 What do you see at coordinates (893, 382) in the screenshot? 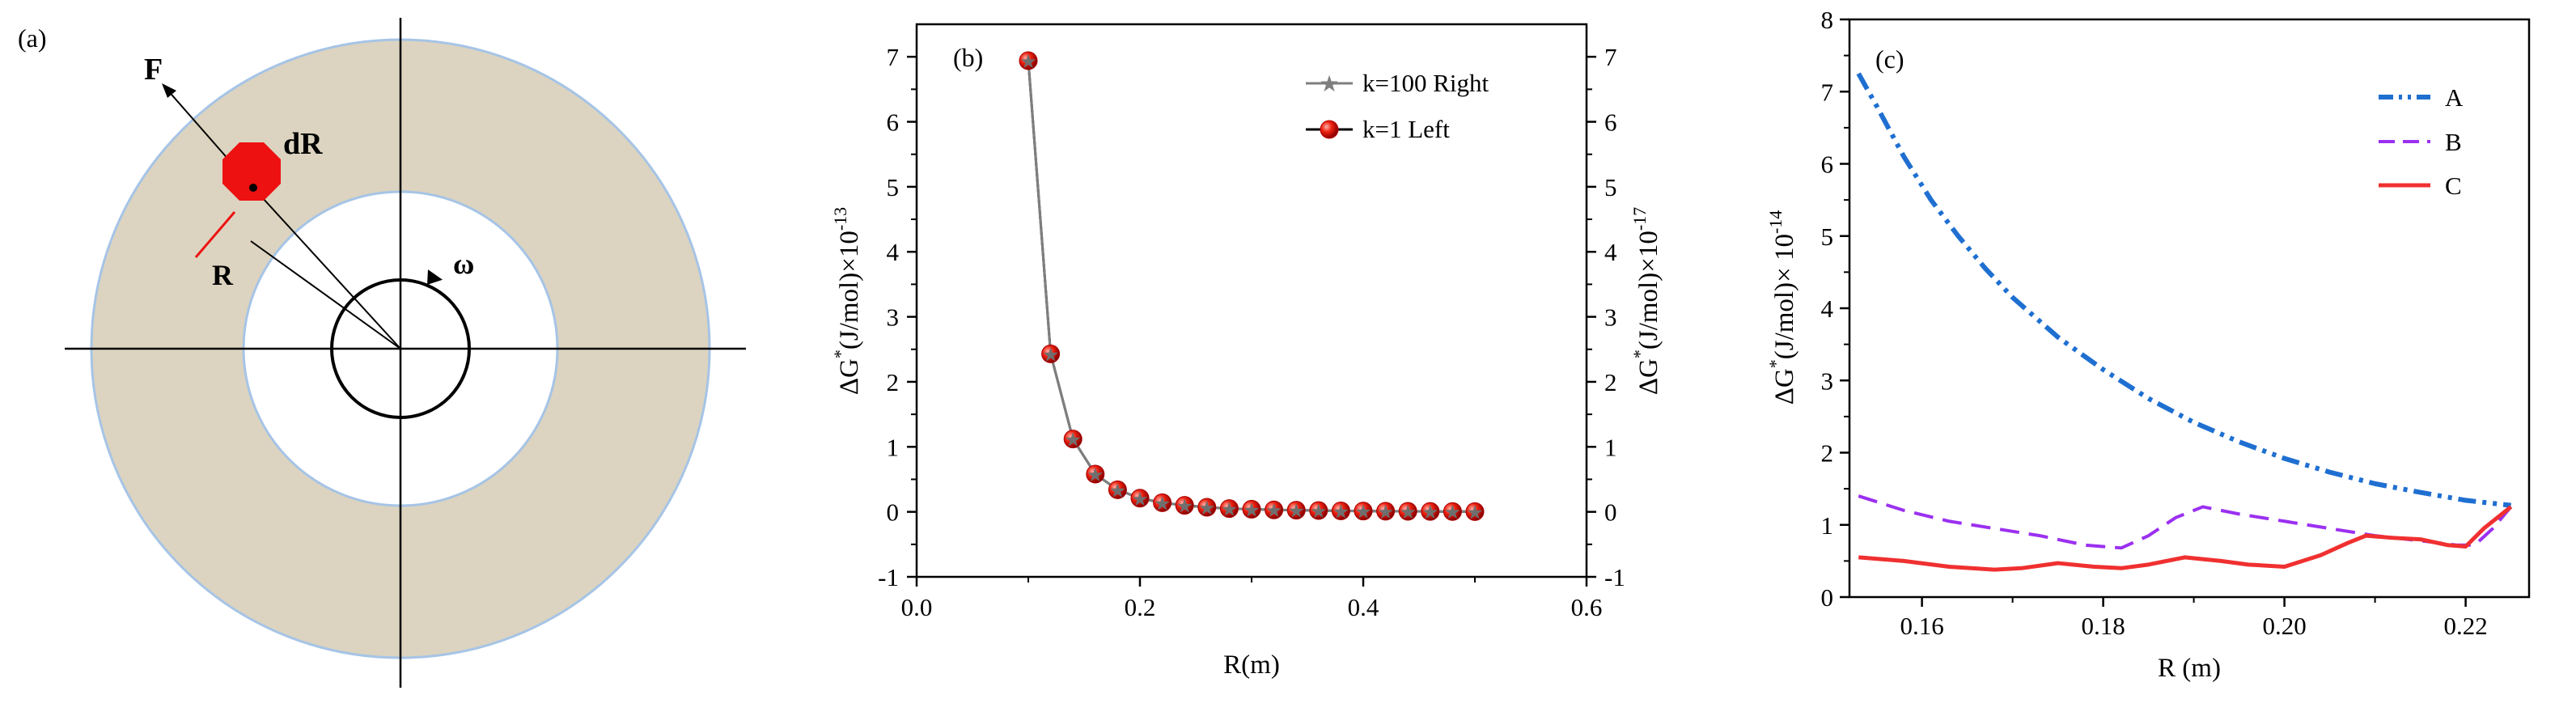
I see `panel-b-y-tick-label-left: 2` at bounding box center [893, 382].